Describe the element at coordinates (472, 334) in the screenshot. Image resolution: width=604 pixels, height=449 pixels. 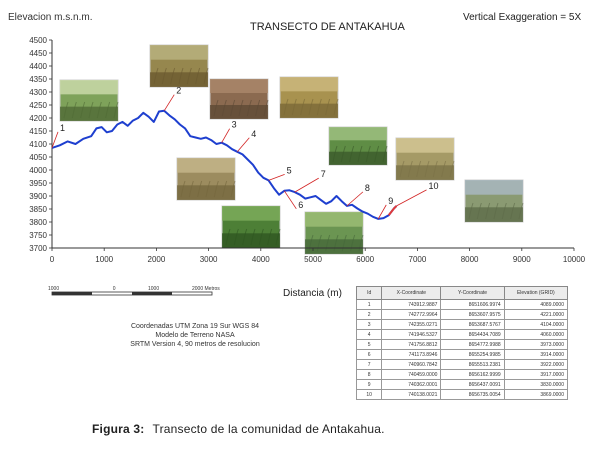
I see `cell-y: 8654434.7089` at that location.